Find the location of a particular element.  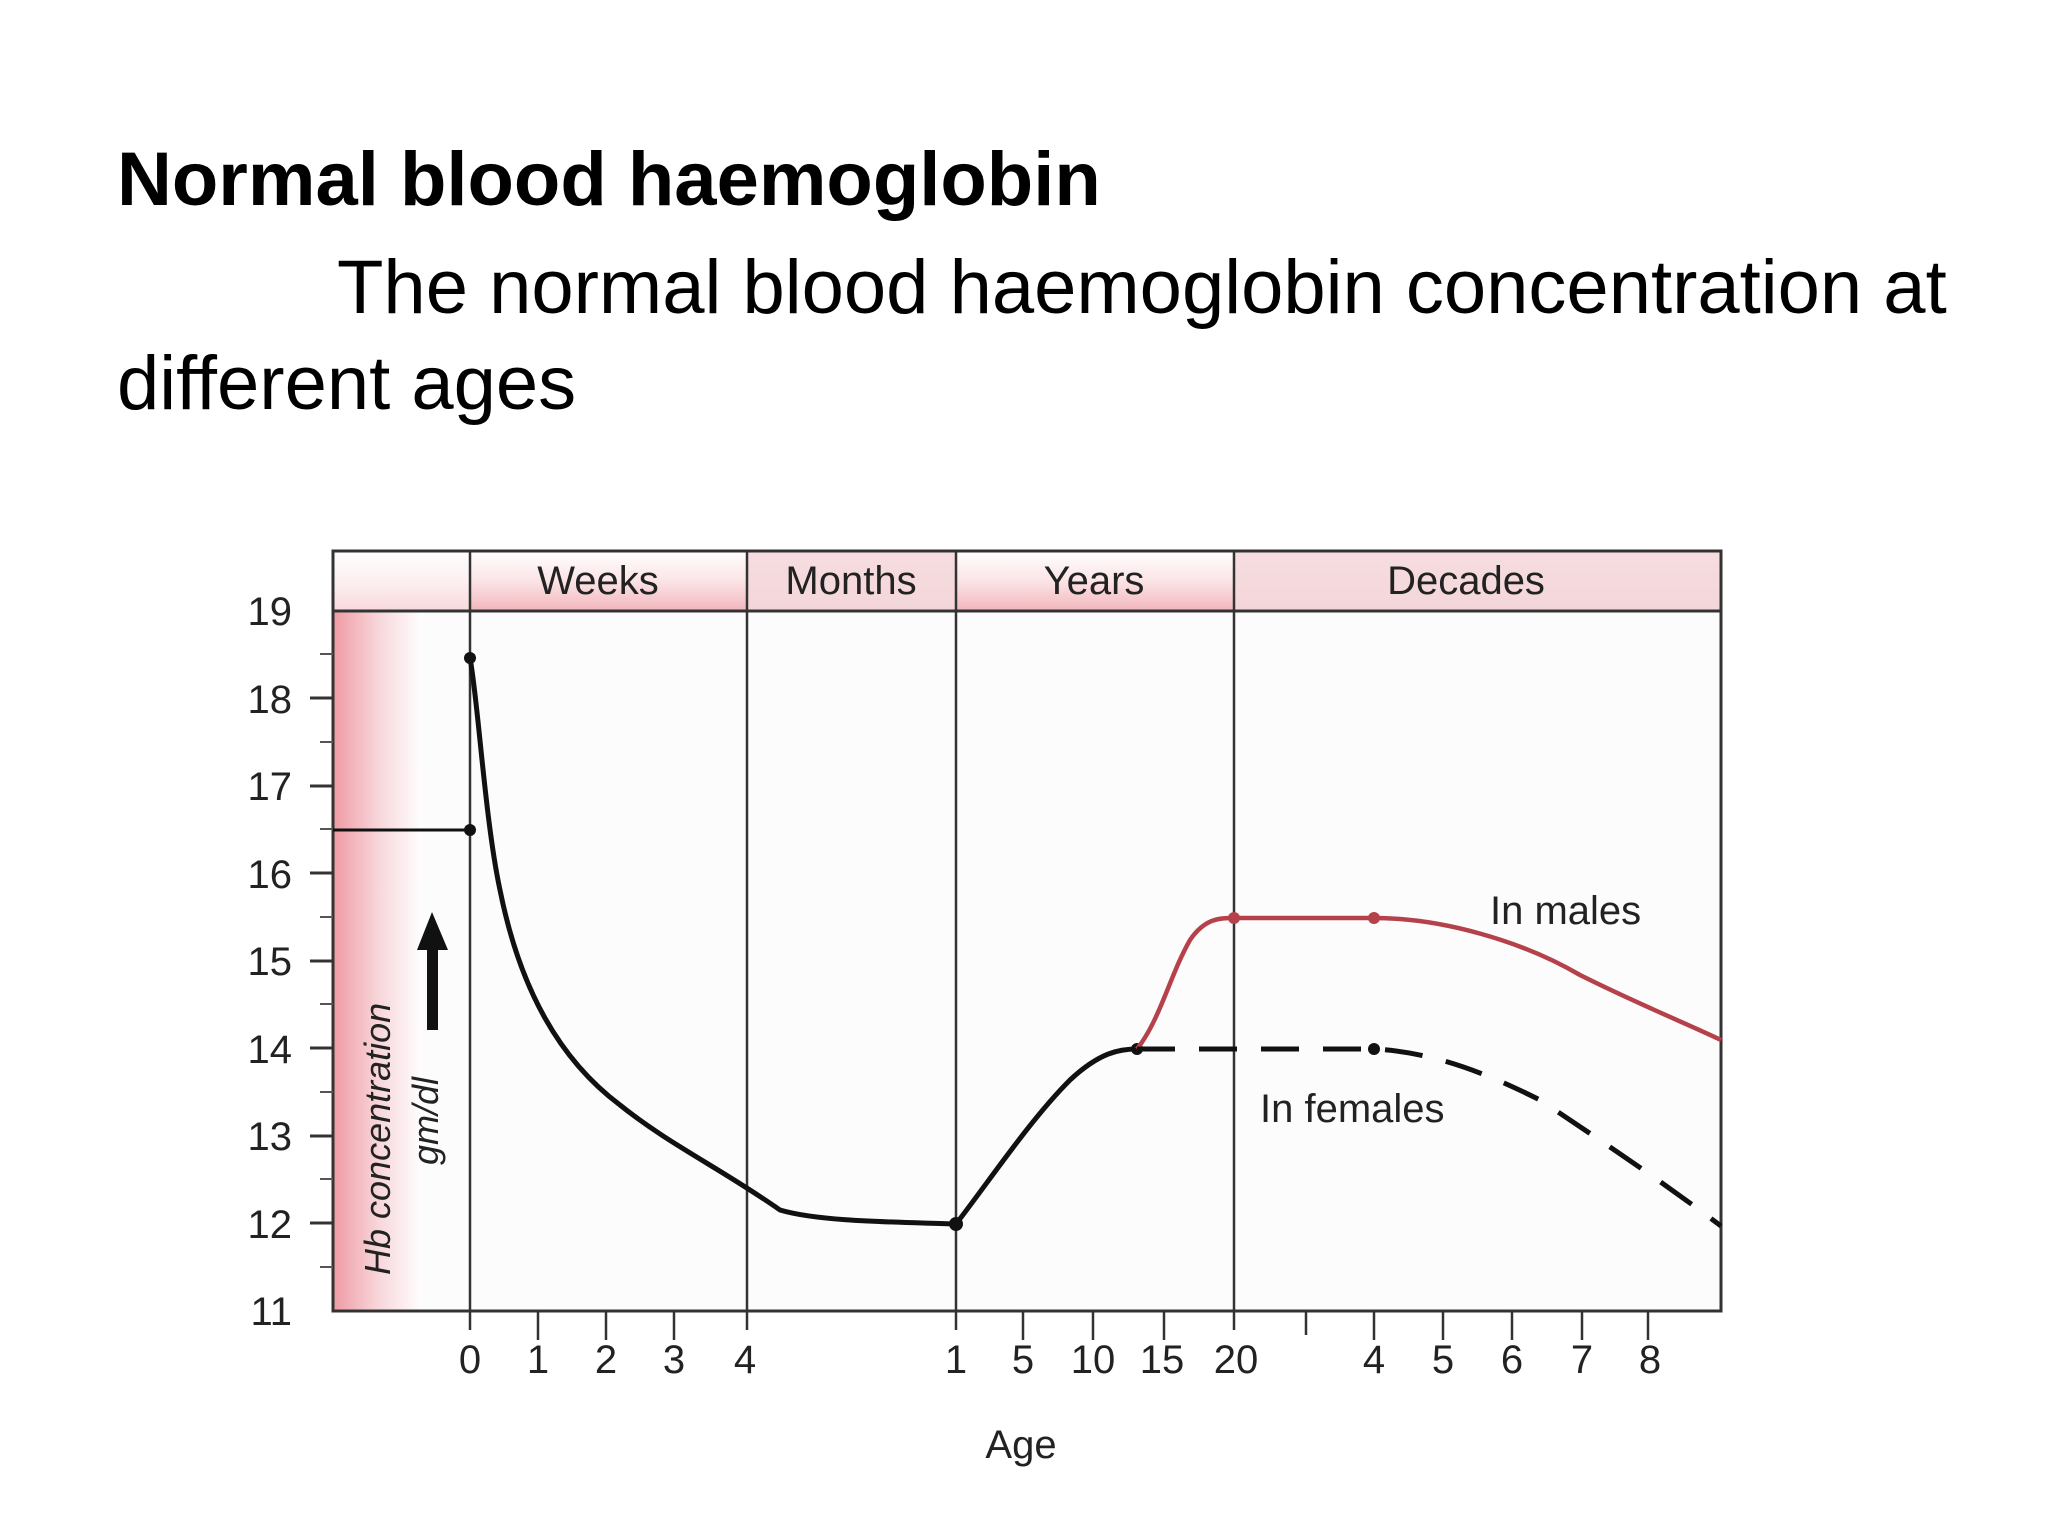

segment-years-label: Years is located at coordinates (1094, 581).